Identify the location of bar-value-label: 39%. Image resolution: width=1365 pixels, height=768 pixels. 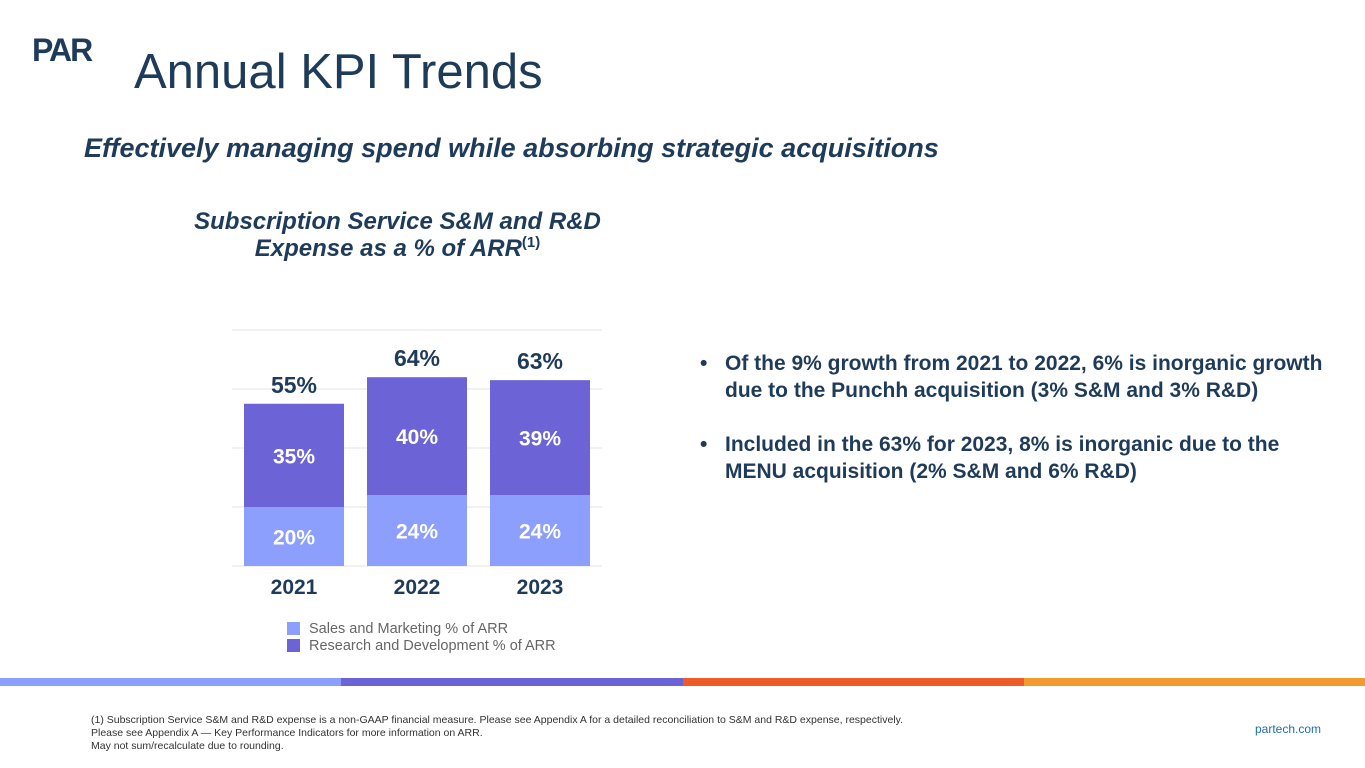
(540, 439).